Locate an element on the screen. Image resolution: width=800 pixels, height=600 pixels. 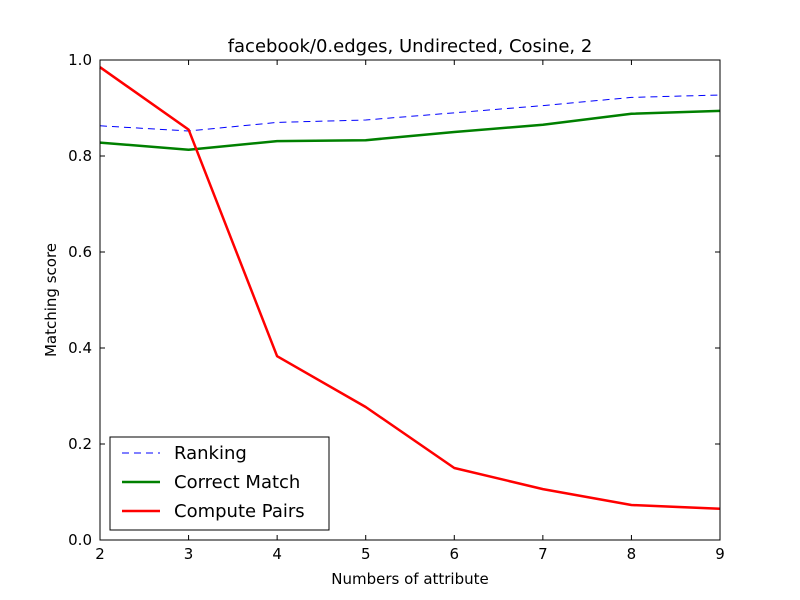
x-tick-label: 9 is located at coordinates (720, 554).